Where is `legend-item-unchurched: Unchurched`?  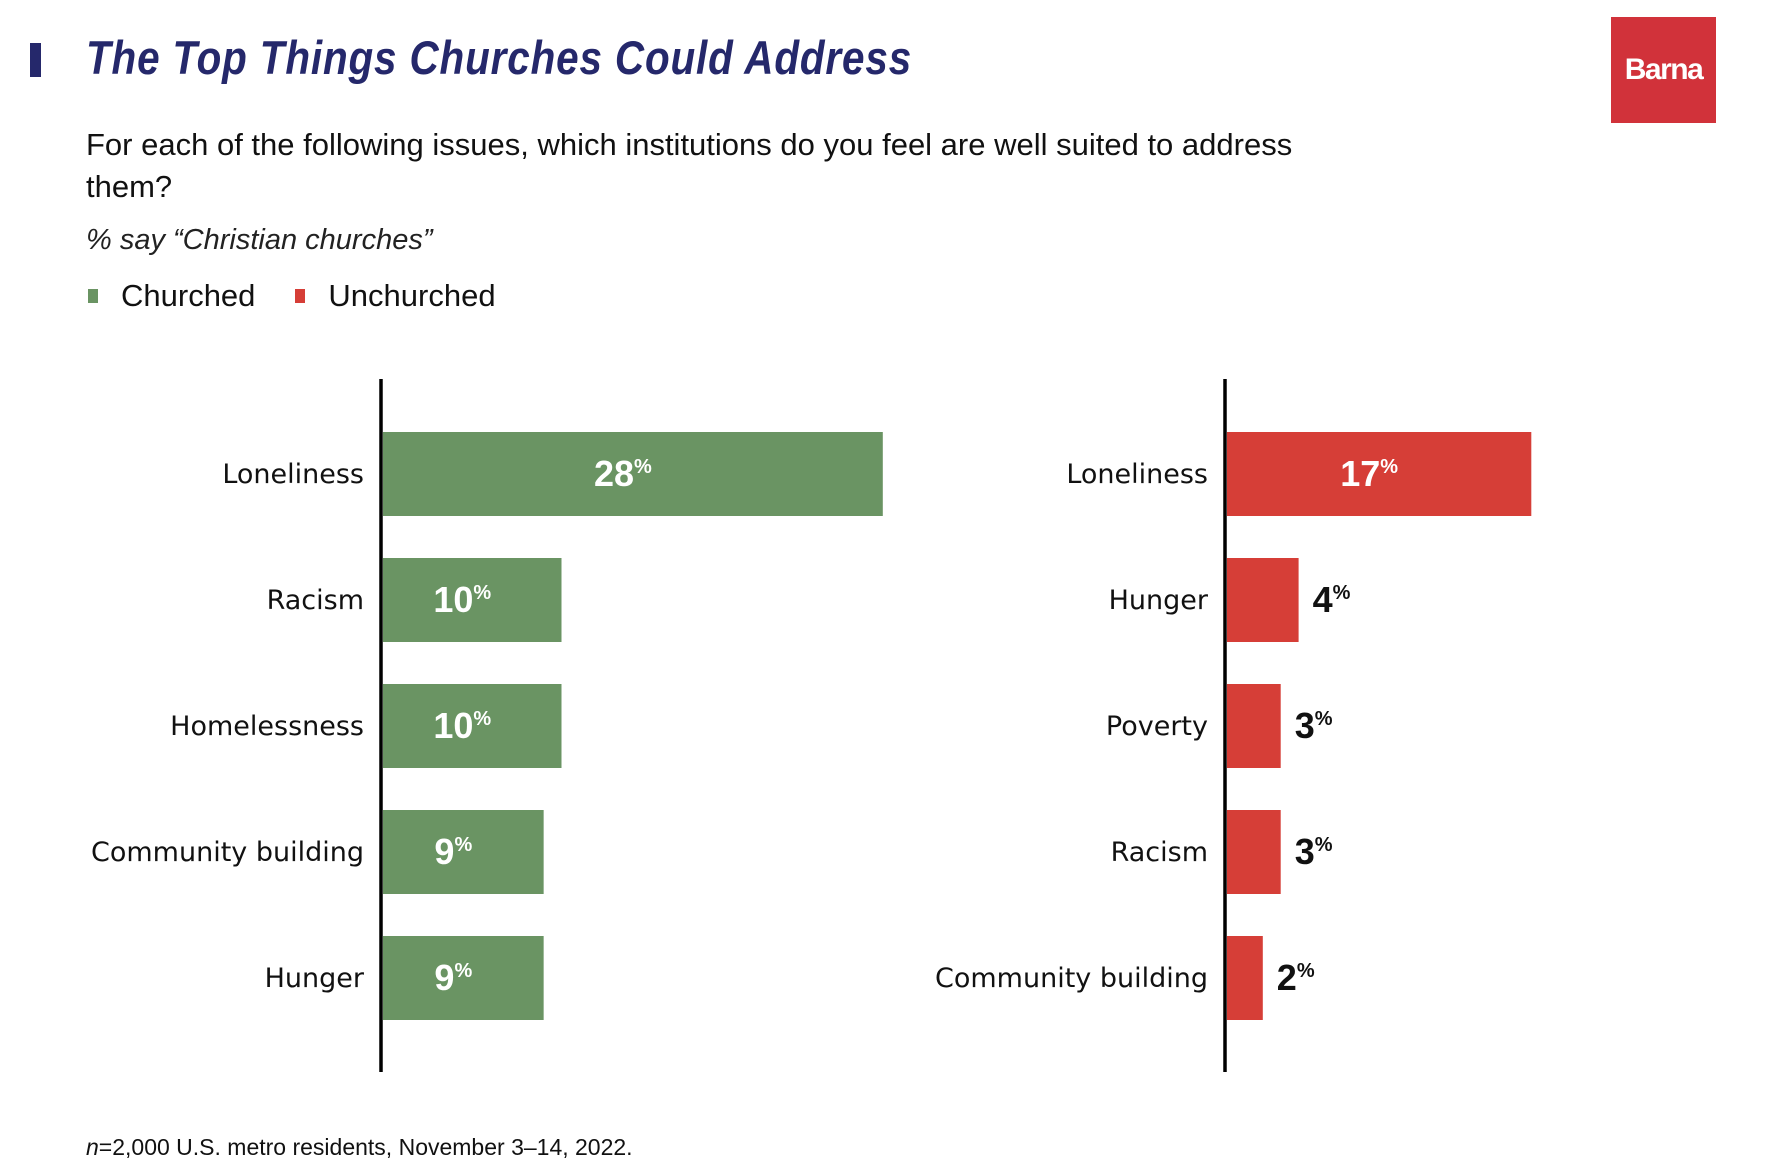 legend-item-unchurched: Unchurched is located at coordinates (395, 296).